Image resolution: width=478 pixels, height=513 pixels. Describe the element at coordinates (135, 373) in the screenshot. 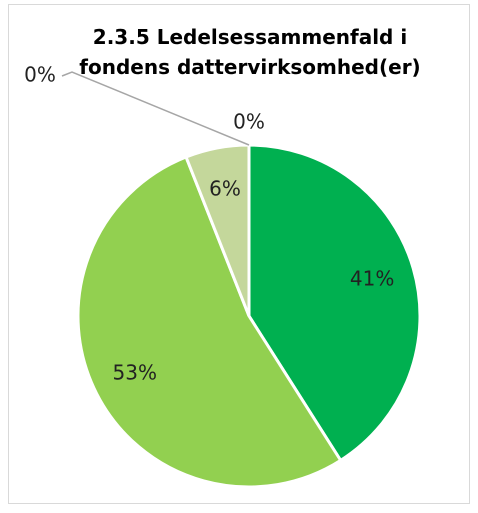

I see `data-label: 53%` at that location.